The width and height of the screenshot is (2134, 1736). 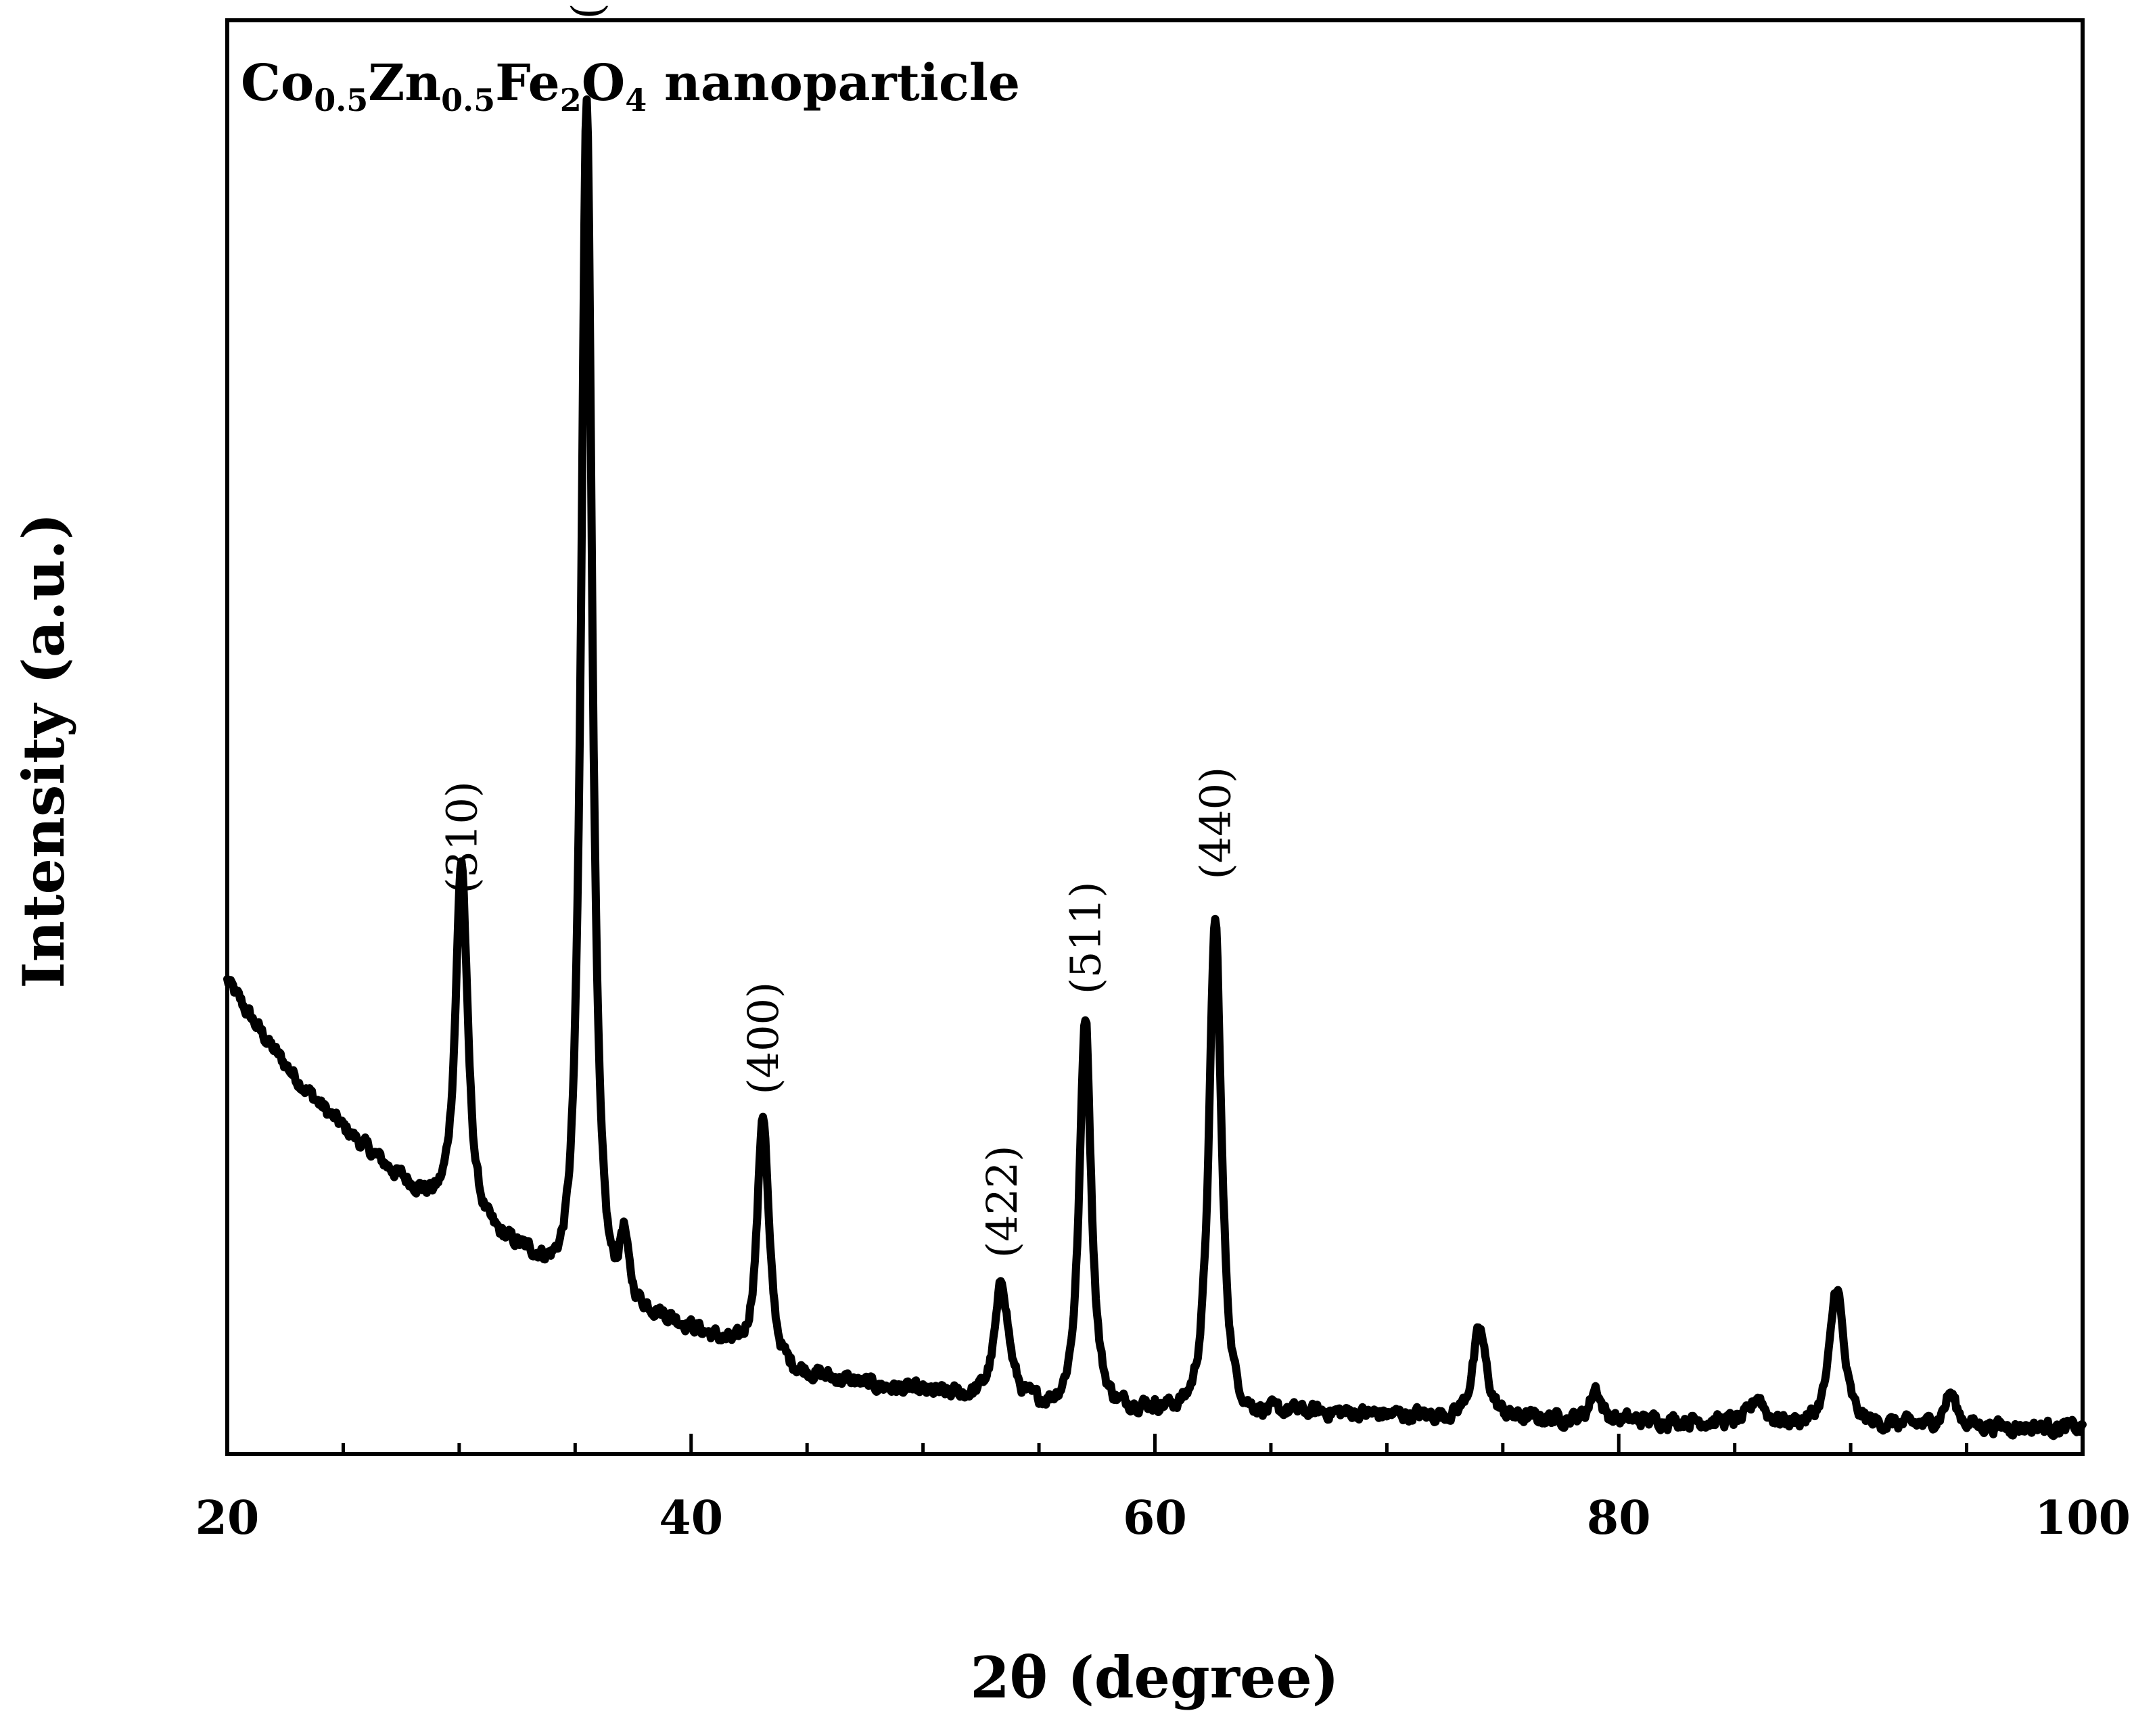 What do you see at coordinates (1155, 1444) in the screenshot?
I see `x-axis-ticks` at bounding box center [1155, 1444].